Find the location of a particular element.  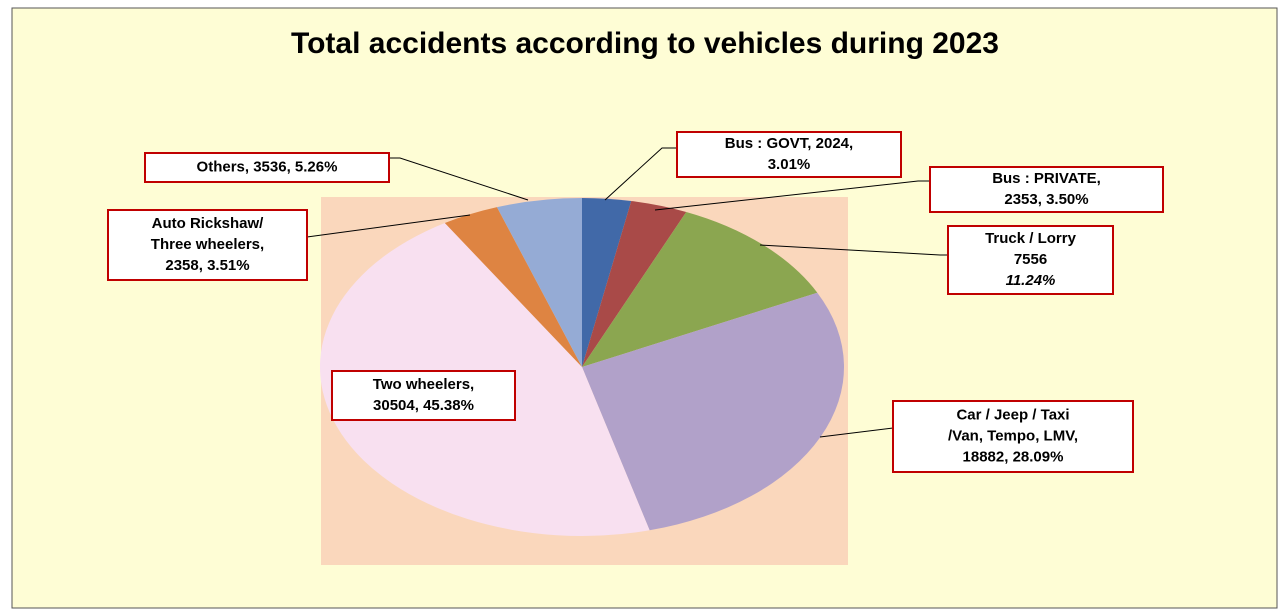

data-label: 2353, 3.50% is located at coordinates (1046, 199).